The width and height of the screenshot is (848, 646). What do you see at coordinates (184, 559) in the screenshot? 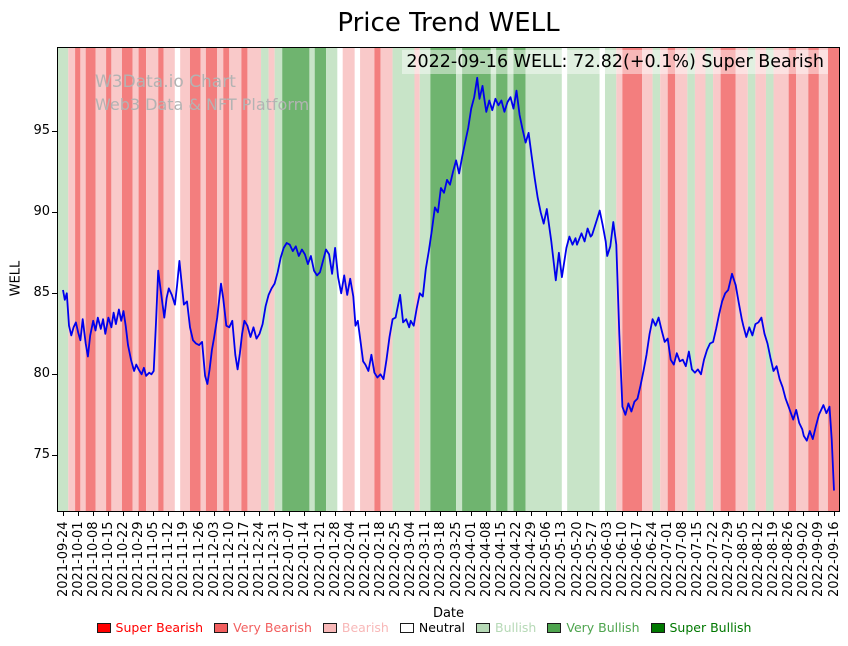
I see `x-tick-label: 2021-11-19` at bounding box center [184, 559].